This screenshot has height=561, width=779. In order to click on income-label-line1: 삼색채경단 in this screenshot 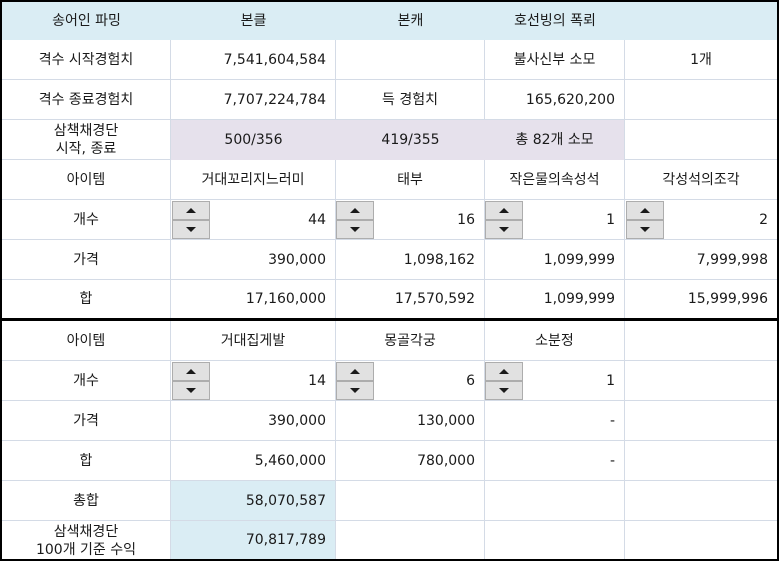, I will do `click(86, 532)`.